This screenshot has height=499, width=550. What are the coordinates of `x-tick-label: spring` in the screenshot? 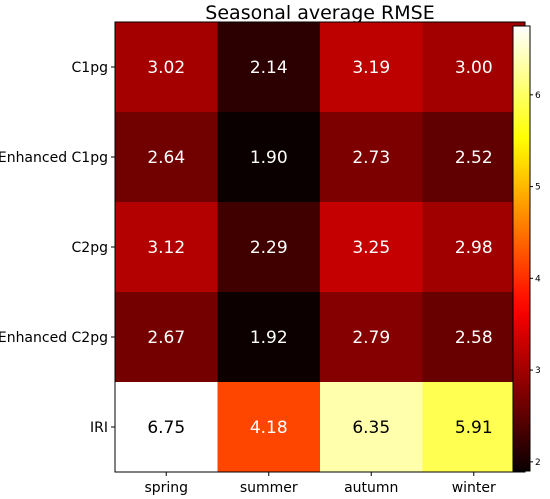 It's located at (166, 488).